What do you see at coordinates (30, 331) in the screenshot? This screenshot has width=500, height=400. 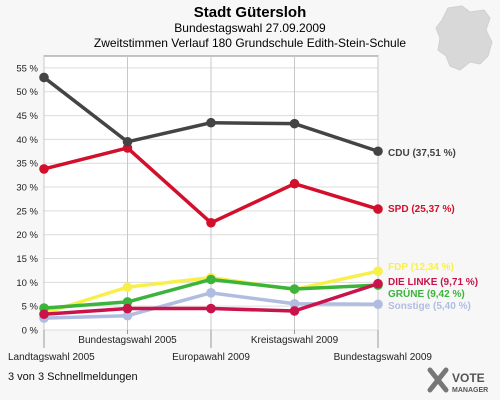 I see `y-tick-label: 0 %` at bounding box center [30, 331].